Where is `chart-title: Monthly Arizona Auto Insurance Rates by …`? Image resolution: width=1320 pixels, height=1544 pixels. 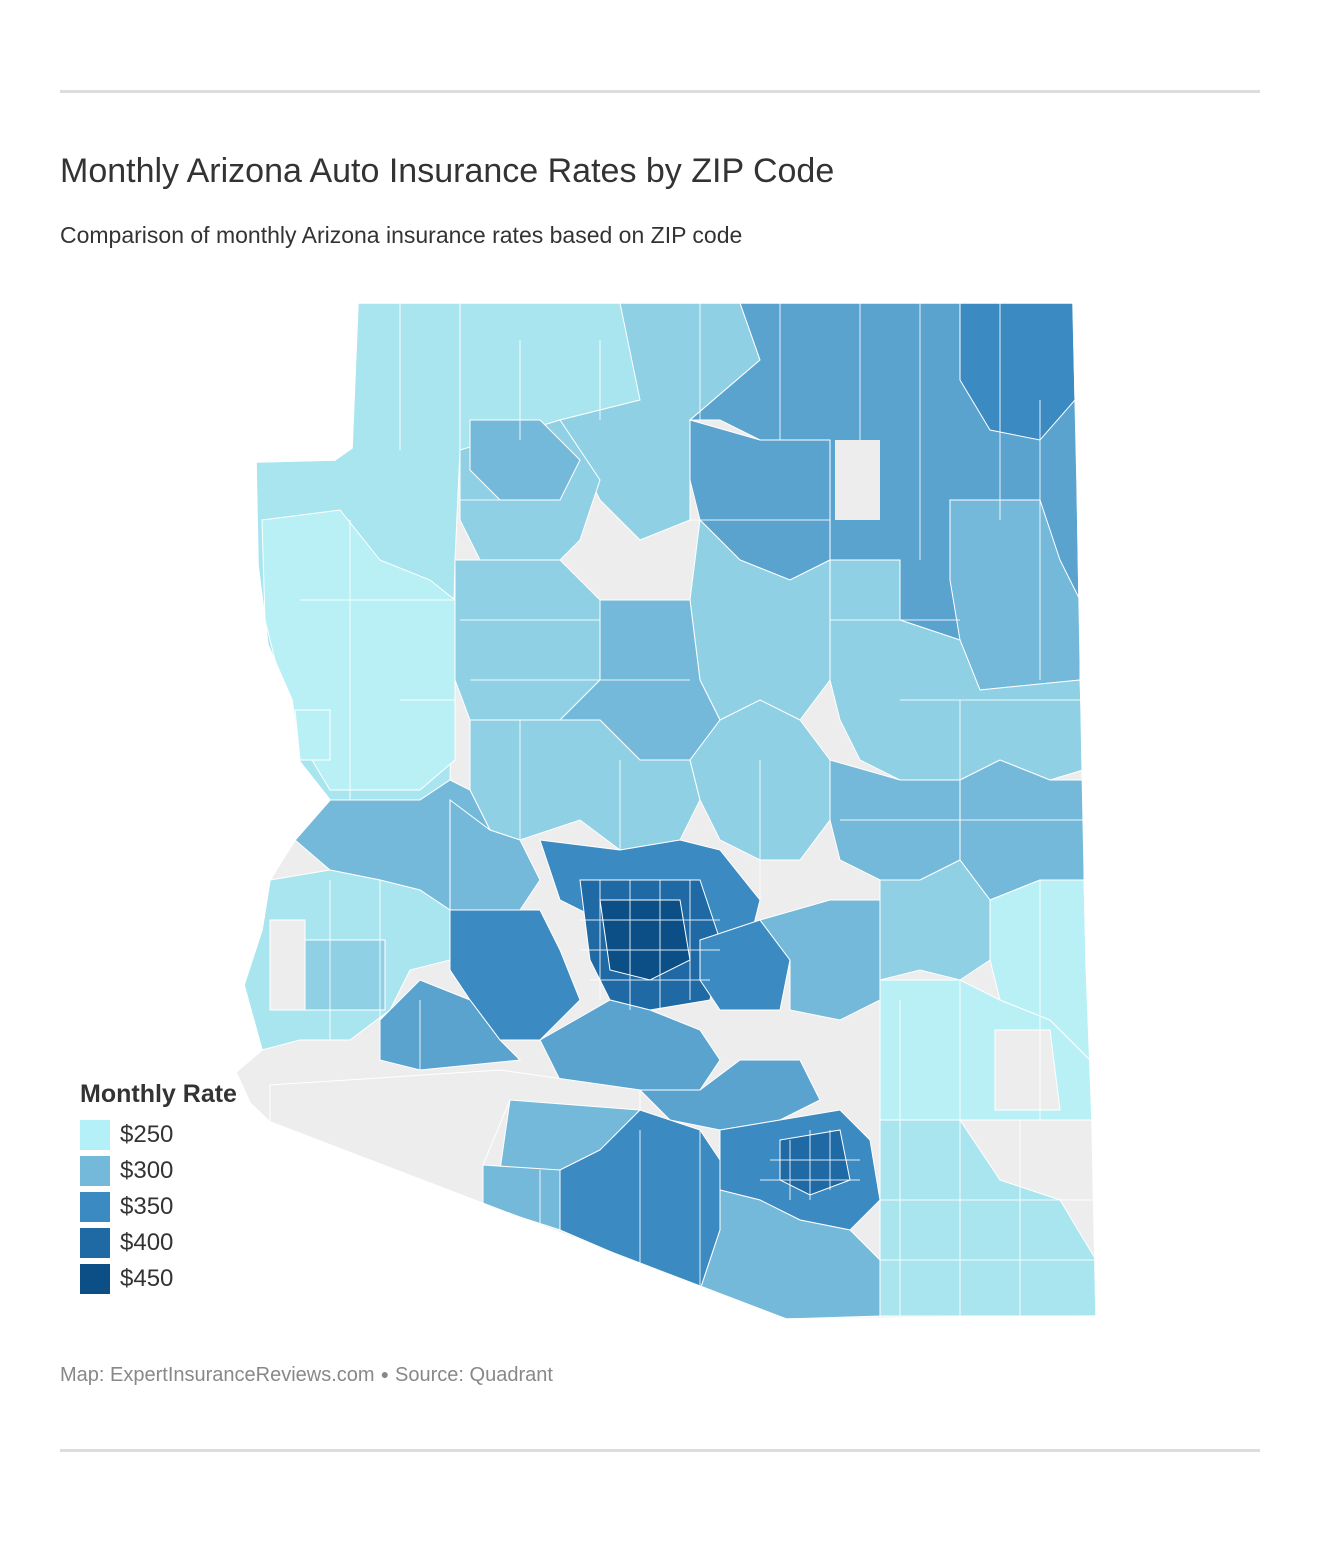
chart-title: Monthly Arizona Auto Insurance Rates by … is located at coordinates (447, 171).